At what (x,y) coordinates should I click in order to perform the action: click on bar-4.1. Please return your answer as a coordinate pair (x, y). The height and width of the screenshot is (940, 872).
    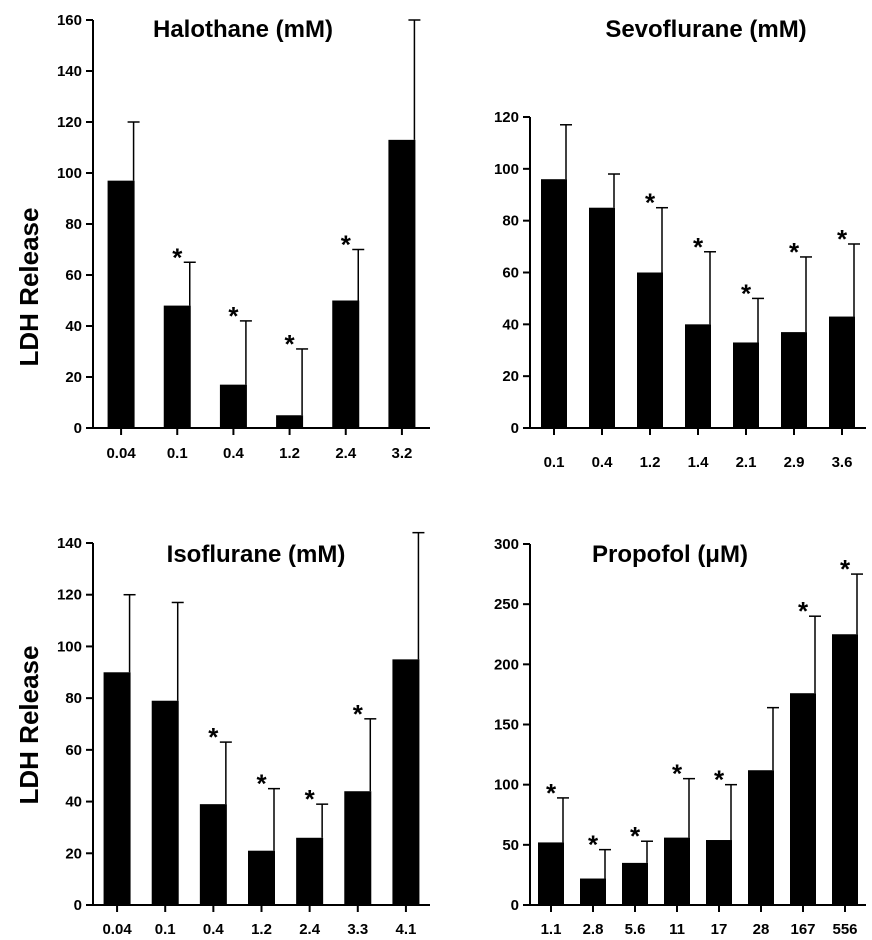
    Looking at the image, I should click on (406, 782).